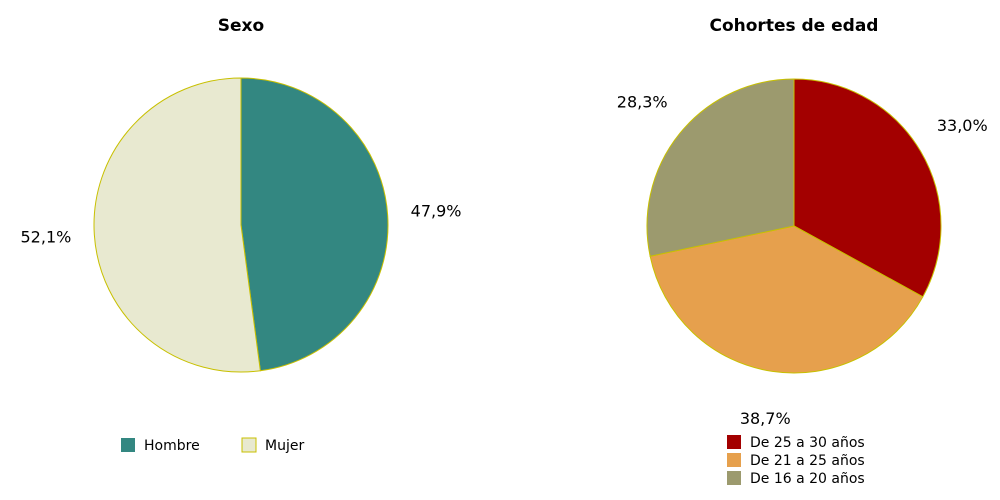 The height and width of the screenshot is (500, 1000). I want to click on chart-title: Cohortes de edad, so click(794, 26).